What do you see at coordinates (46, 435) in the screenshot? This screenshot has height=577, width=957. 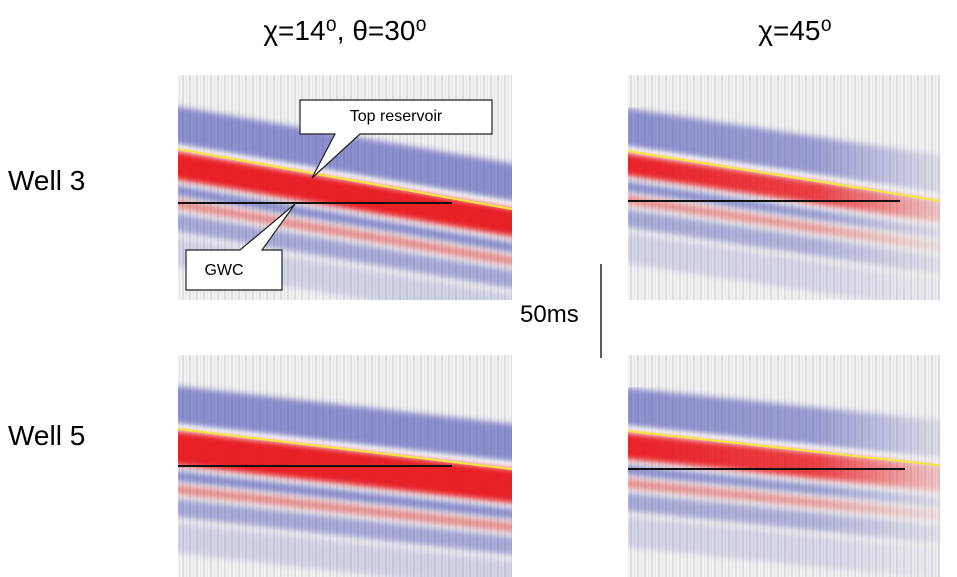 I see `row-label: Well 5` at bounding box center [46, 435].